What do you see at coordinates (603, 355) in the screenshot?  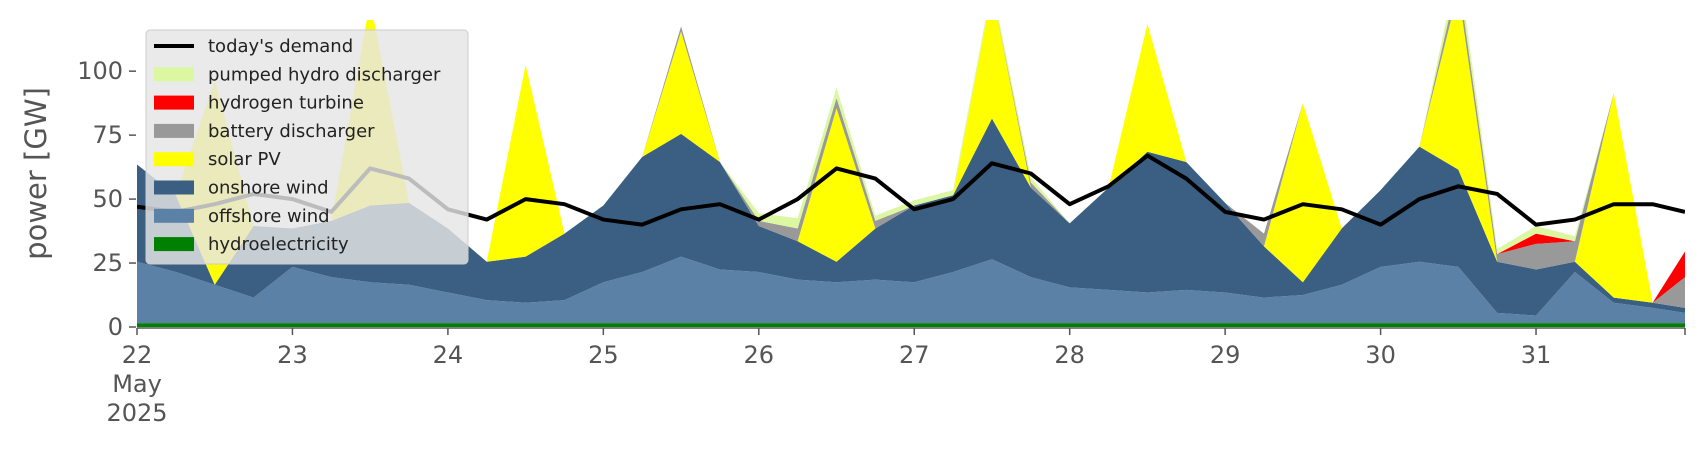 I see `x-tick-label: 25` at bounding box center [603, 355].